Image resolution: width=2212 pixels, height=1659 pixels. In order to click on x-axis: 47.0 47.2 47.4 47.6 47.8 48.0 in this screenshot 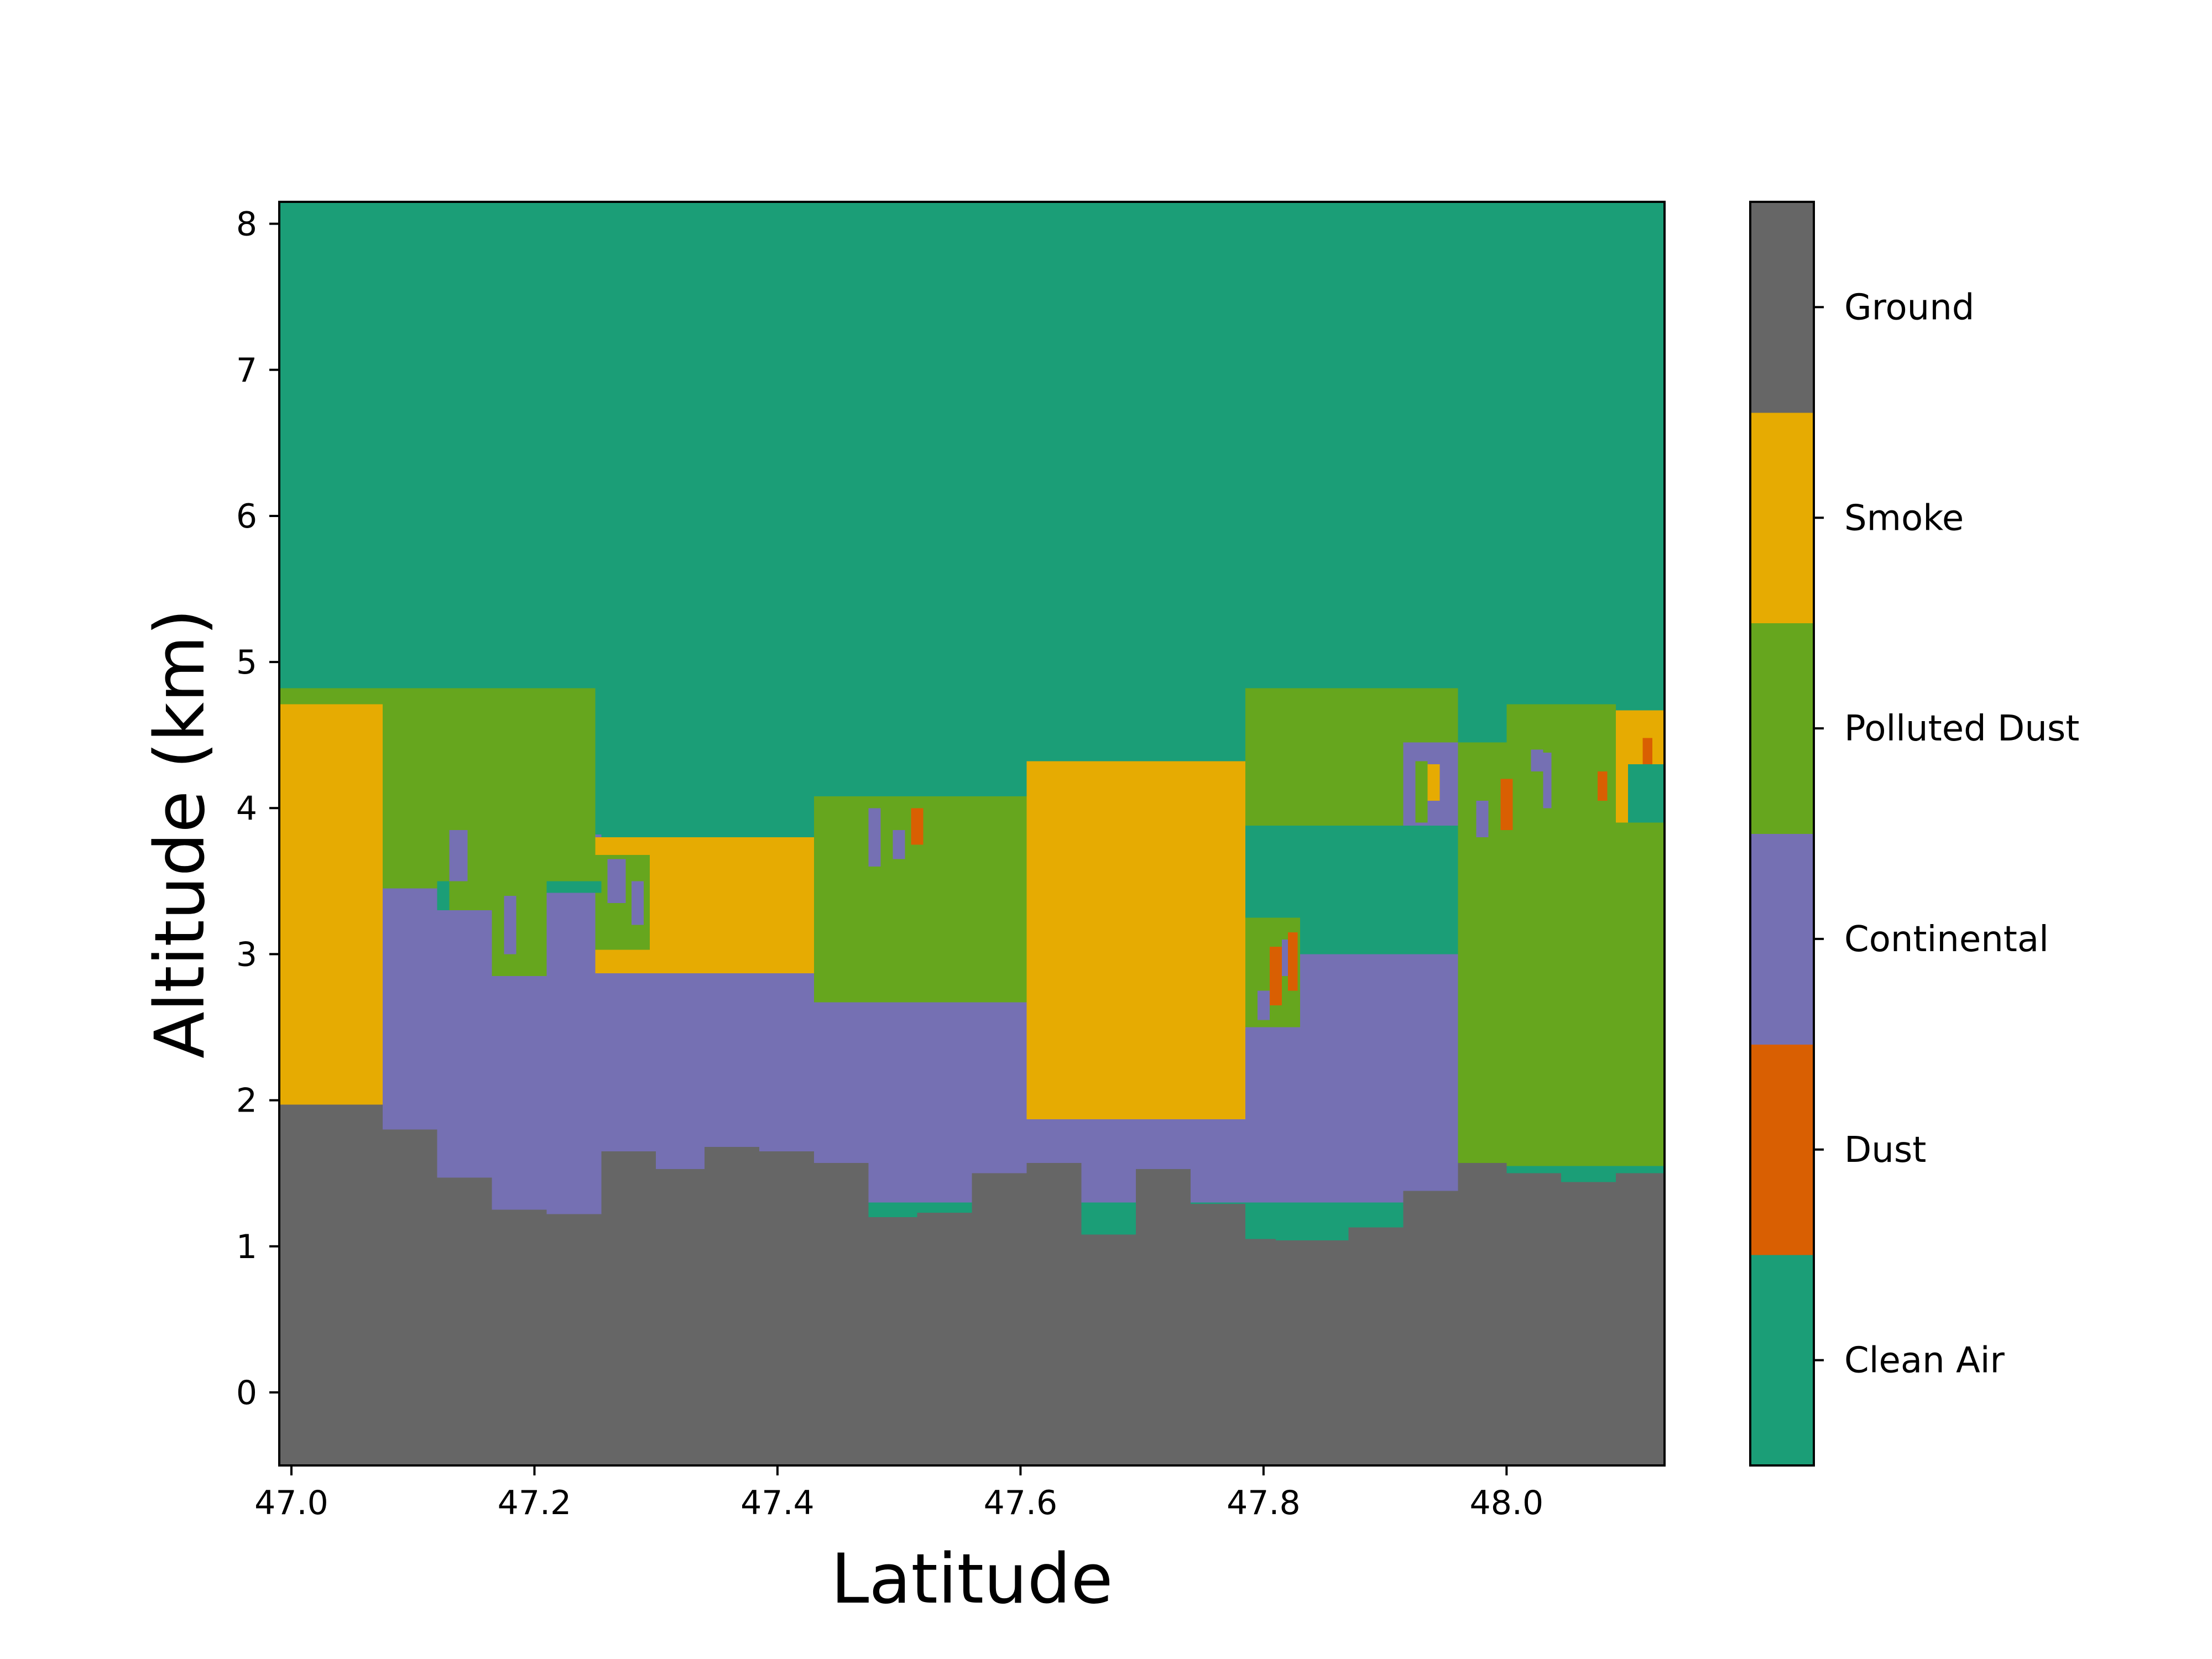, I will do `click(898, 1494)`.